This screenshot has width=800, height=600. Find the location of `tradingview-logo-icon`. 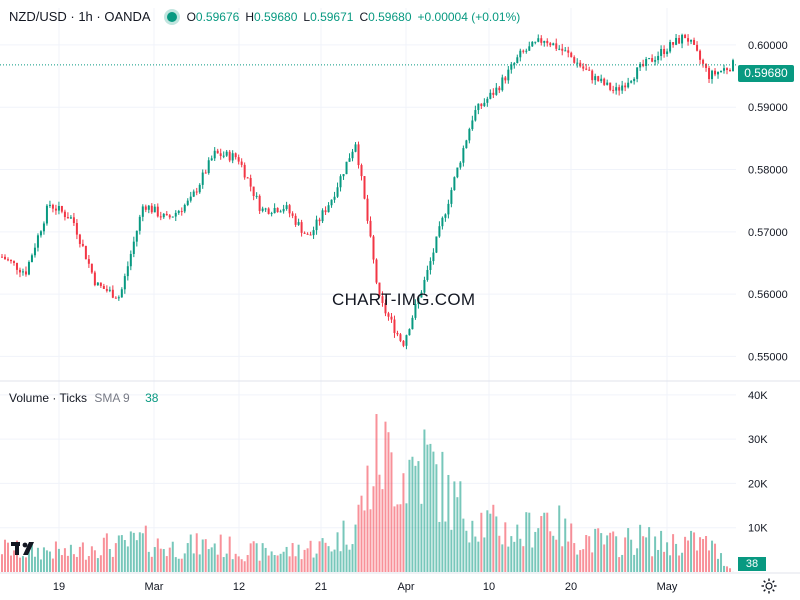

tradingview-logo-icon is located at coordinates (25, 551).